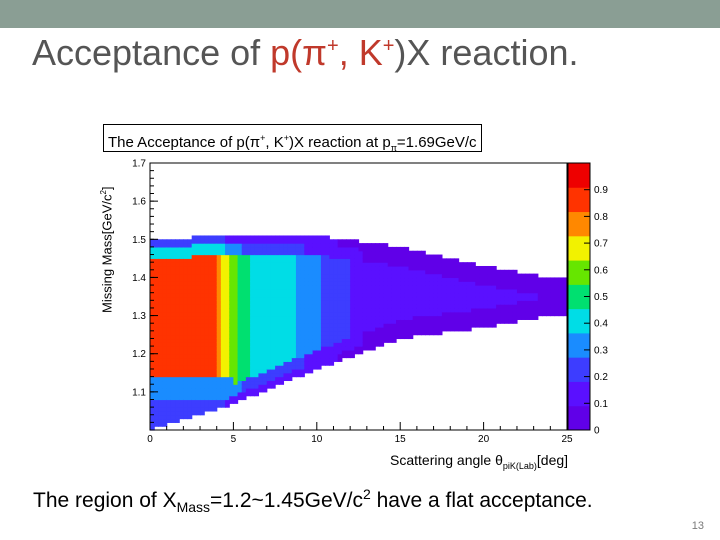  Describe the element at coordinates (150, 439) in the screenshot. I see `x-tick-label: 0` at that location.